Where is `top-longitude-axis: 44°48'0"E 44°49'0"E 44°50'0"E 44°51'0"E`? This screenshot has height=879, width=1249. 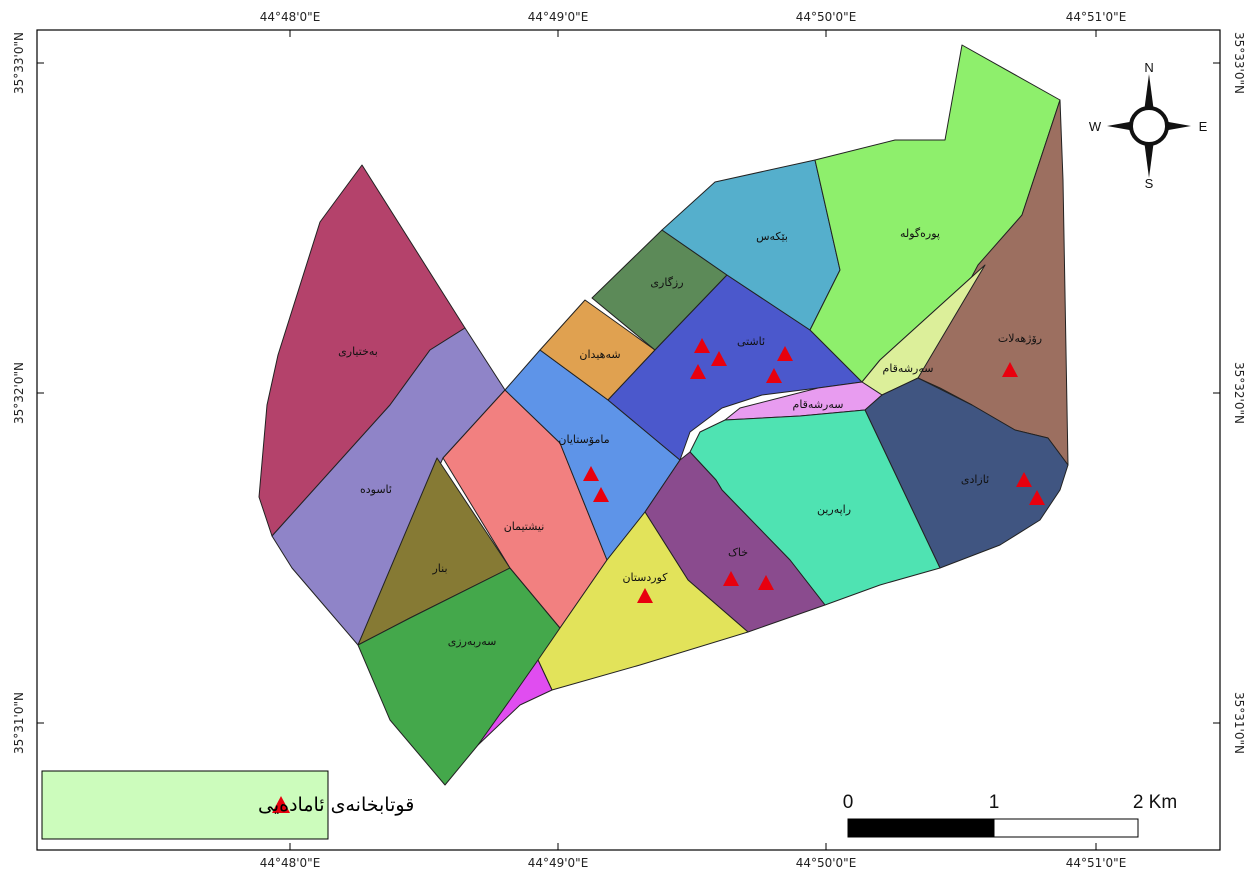 top-longitude-axis: 44°48'0"E 44°49'0"E 44°50'0"E 44°51'0"E is located at coordinates (693, 23).